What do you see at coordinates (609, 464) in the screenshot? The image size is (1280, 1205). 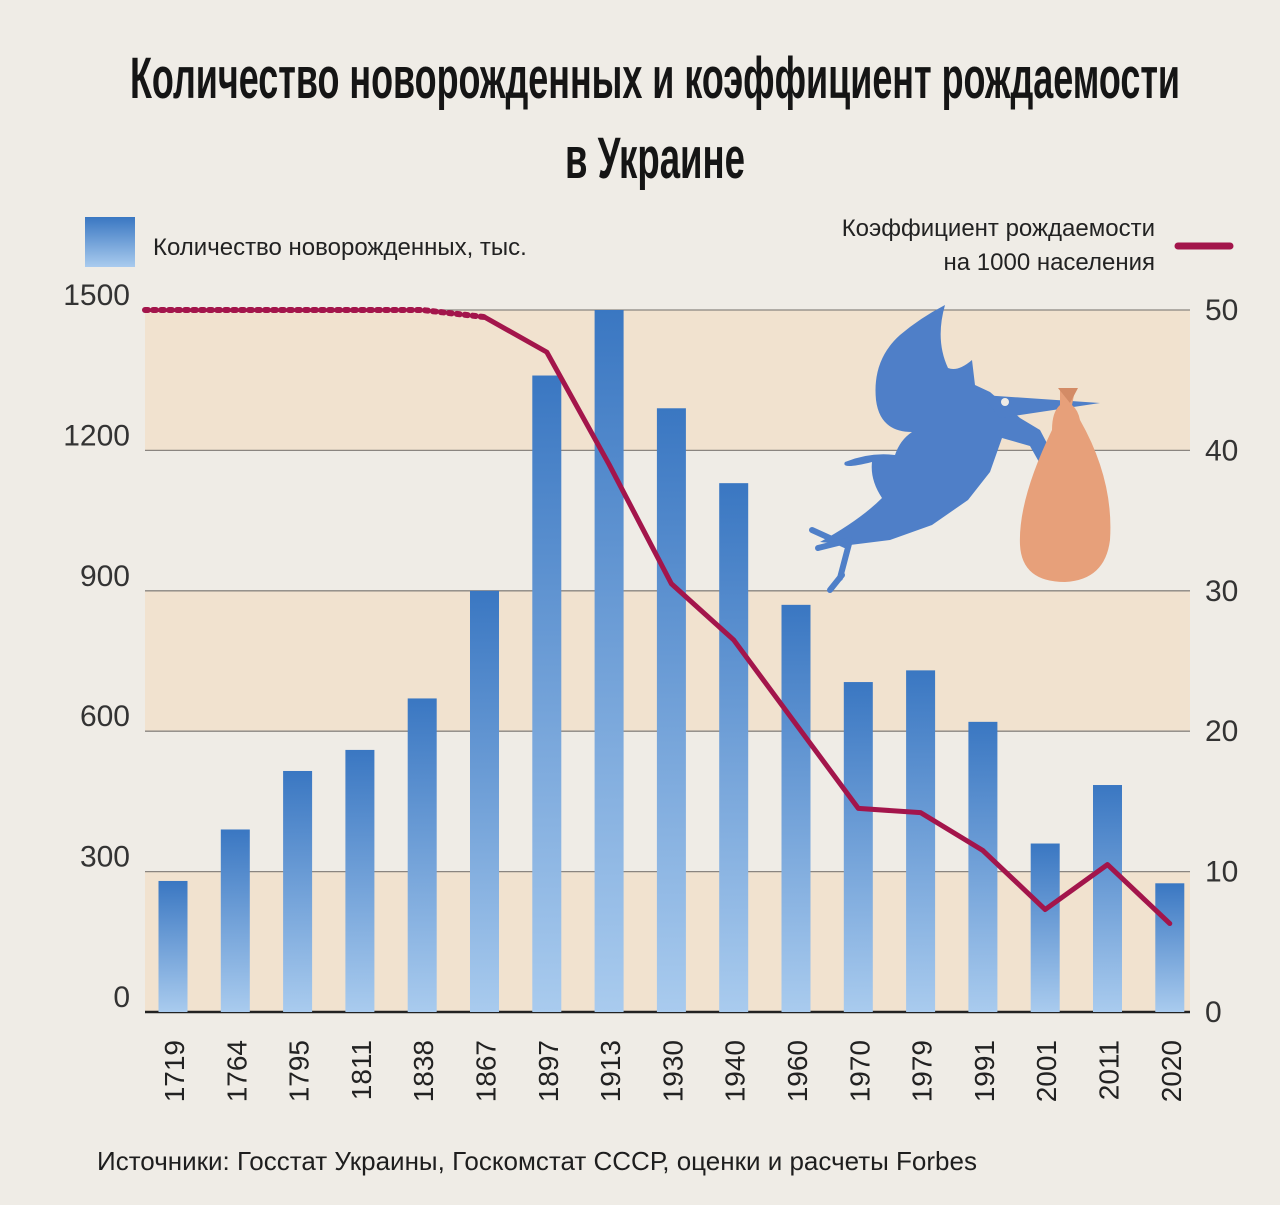 I see `birth-rate-point-1913` at bounding box center [609, 464].